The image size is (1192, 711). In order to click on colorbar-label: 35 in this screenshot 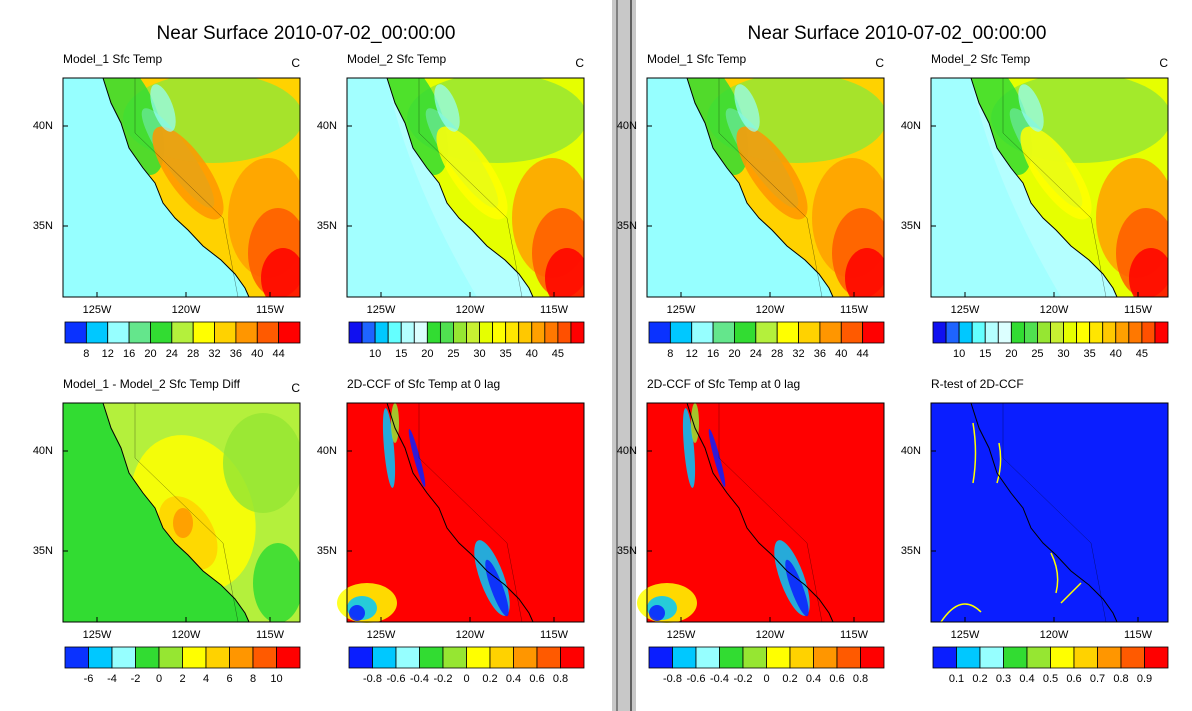, I will do `click(506, 354)`.